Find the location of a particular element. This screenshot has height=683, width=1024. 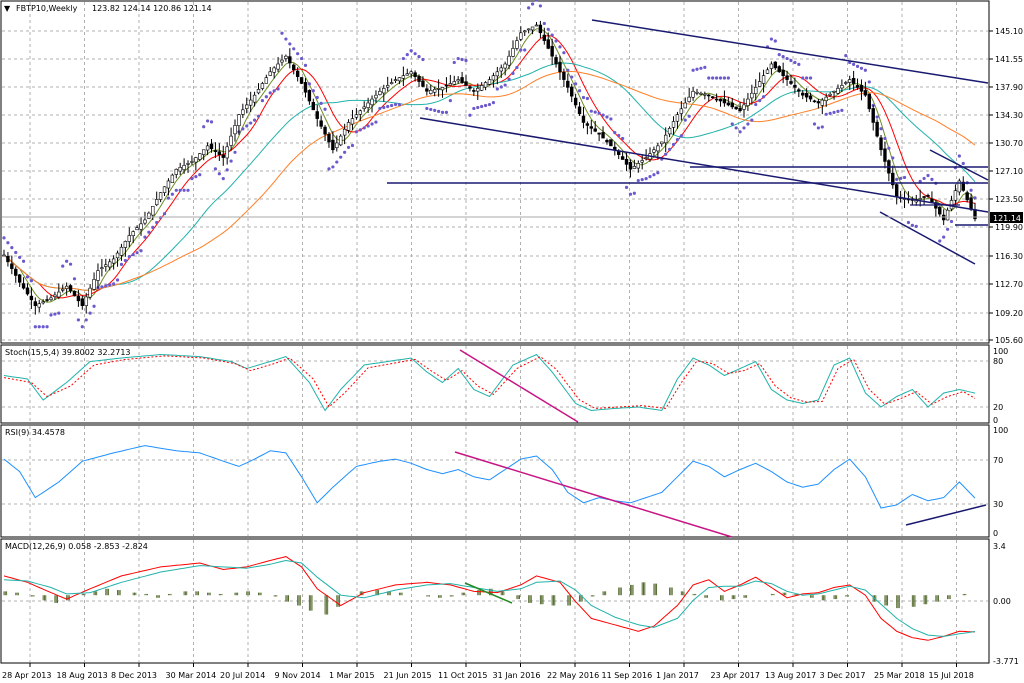

stoch-tick-label: 100 is located at coordinates (1000, 351).